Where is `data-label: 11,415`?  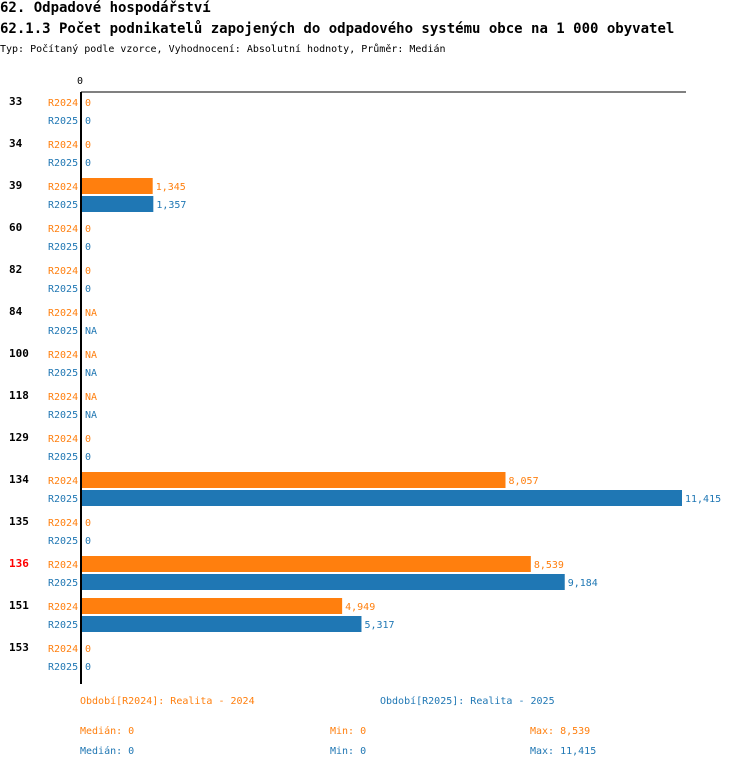
data-label: 11,415 is located at coordinates (703, 499).